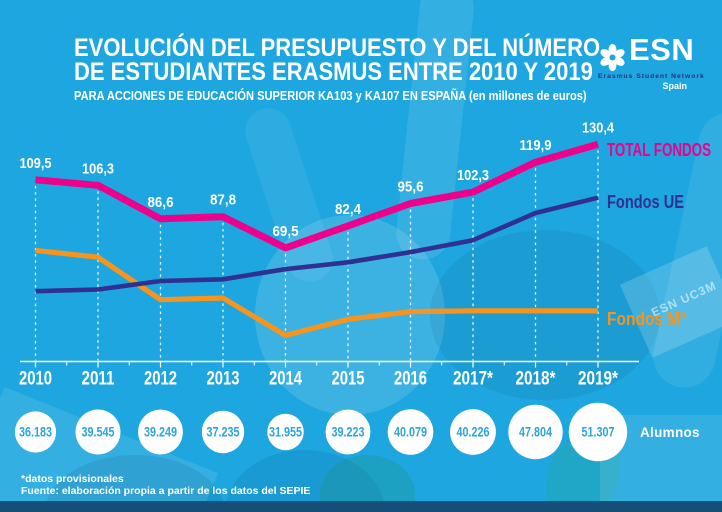 Image resolution: width=722 pixels, height=512 pixels. I want to click on decorative-building-shape, so click(661, 463).